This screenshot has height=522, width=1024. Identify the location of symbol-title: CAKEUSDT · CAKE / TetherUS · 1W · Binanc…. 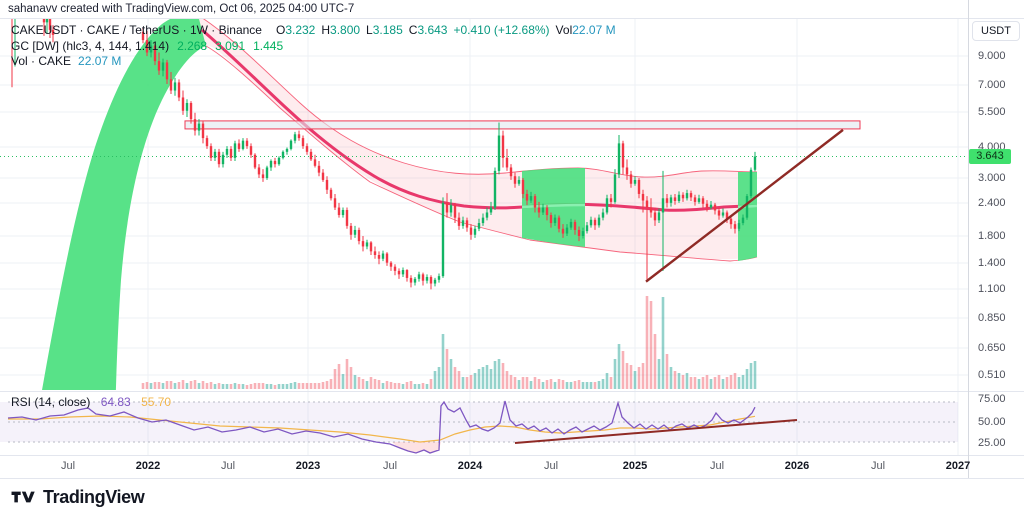
(136, 30).